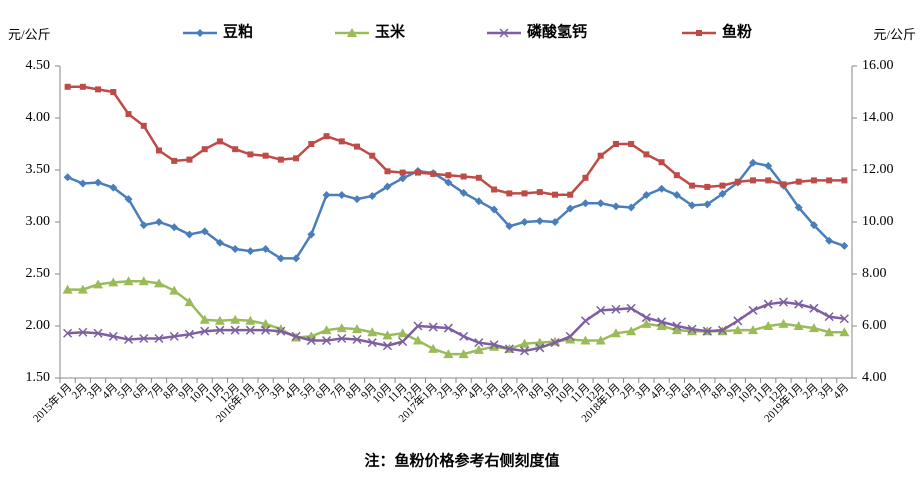 This screenshot has width=924, height=480. I want to click on y-tick-label: 2.50, so click(38, 273).